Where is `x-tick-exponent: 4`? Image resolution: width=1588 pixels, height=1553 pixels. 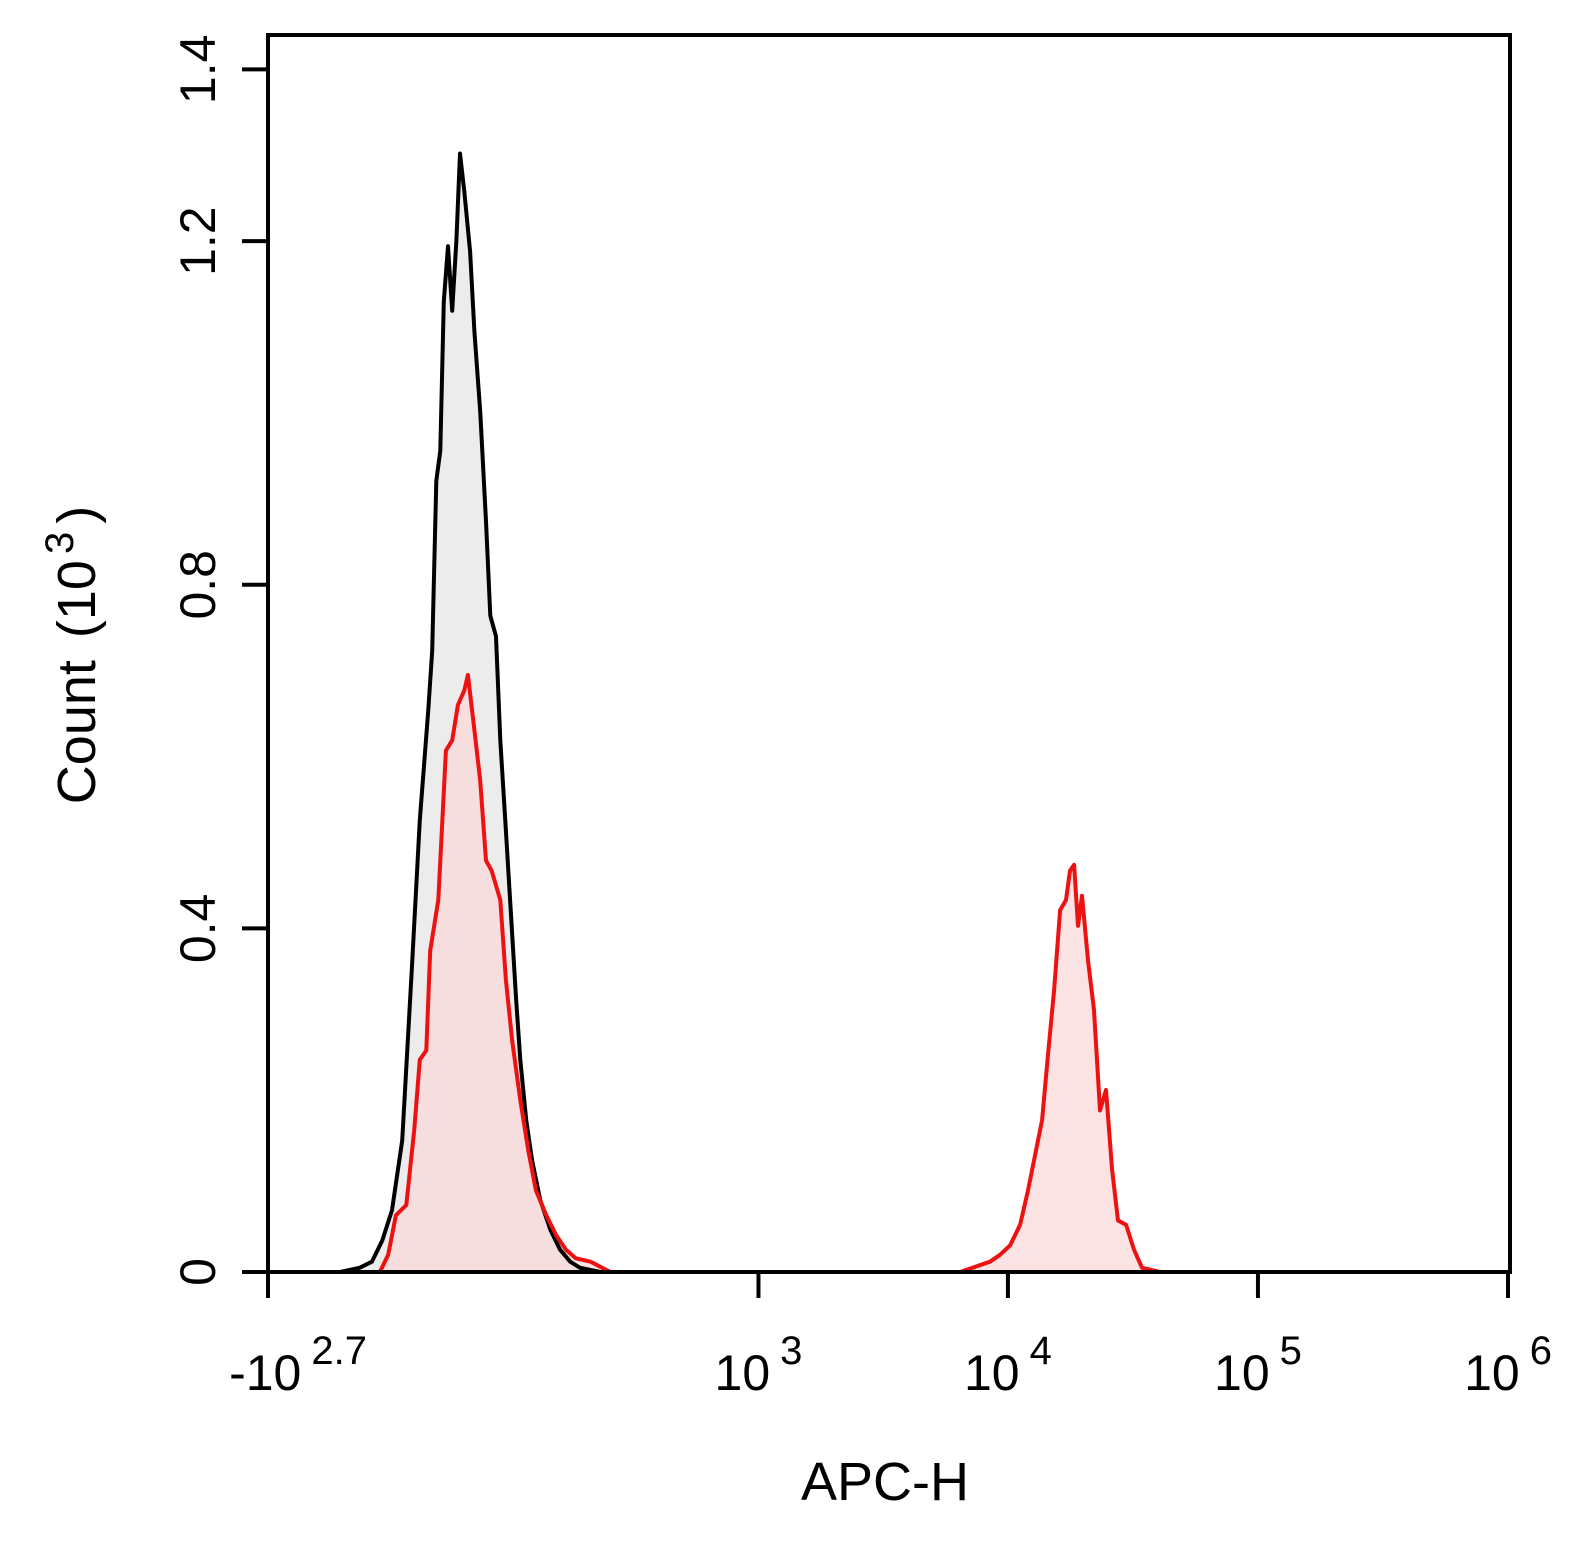
x-tick-exponent: 4 is located at coordinates (1041, 1351).